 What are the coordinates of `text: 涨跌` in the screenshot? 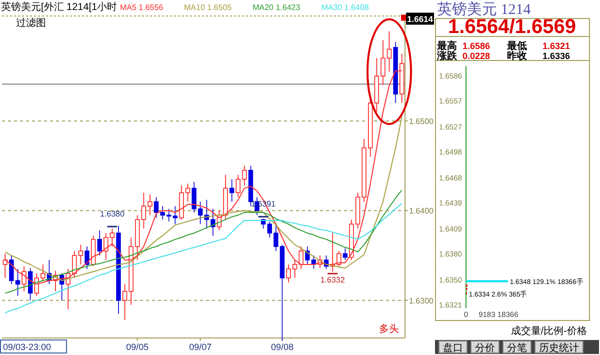 It's located at (447, 56).